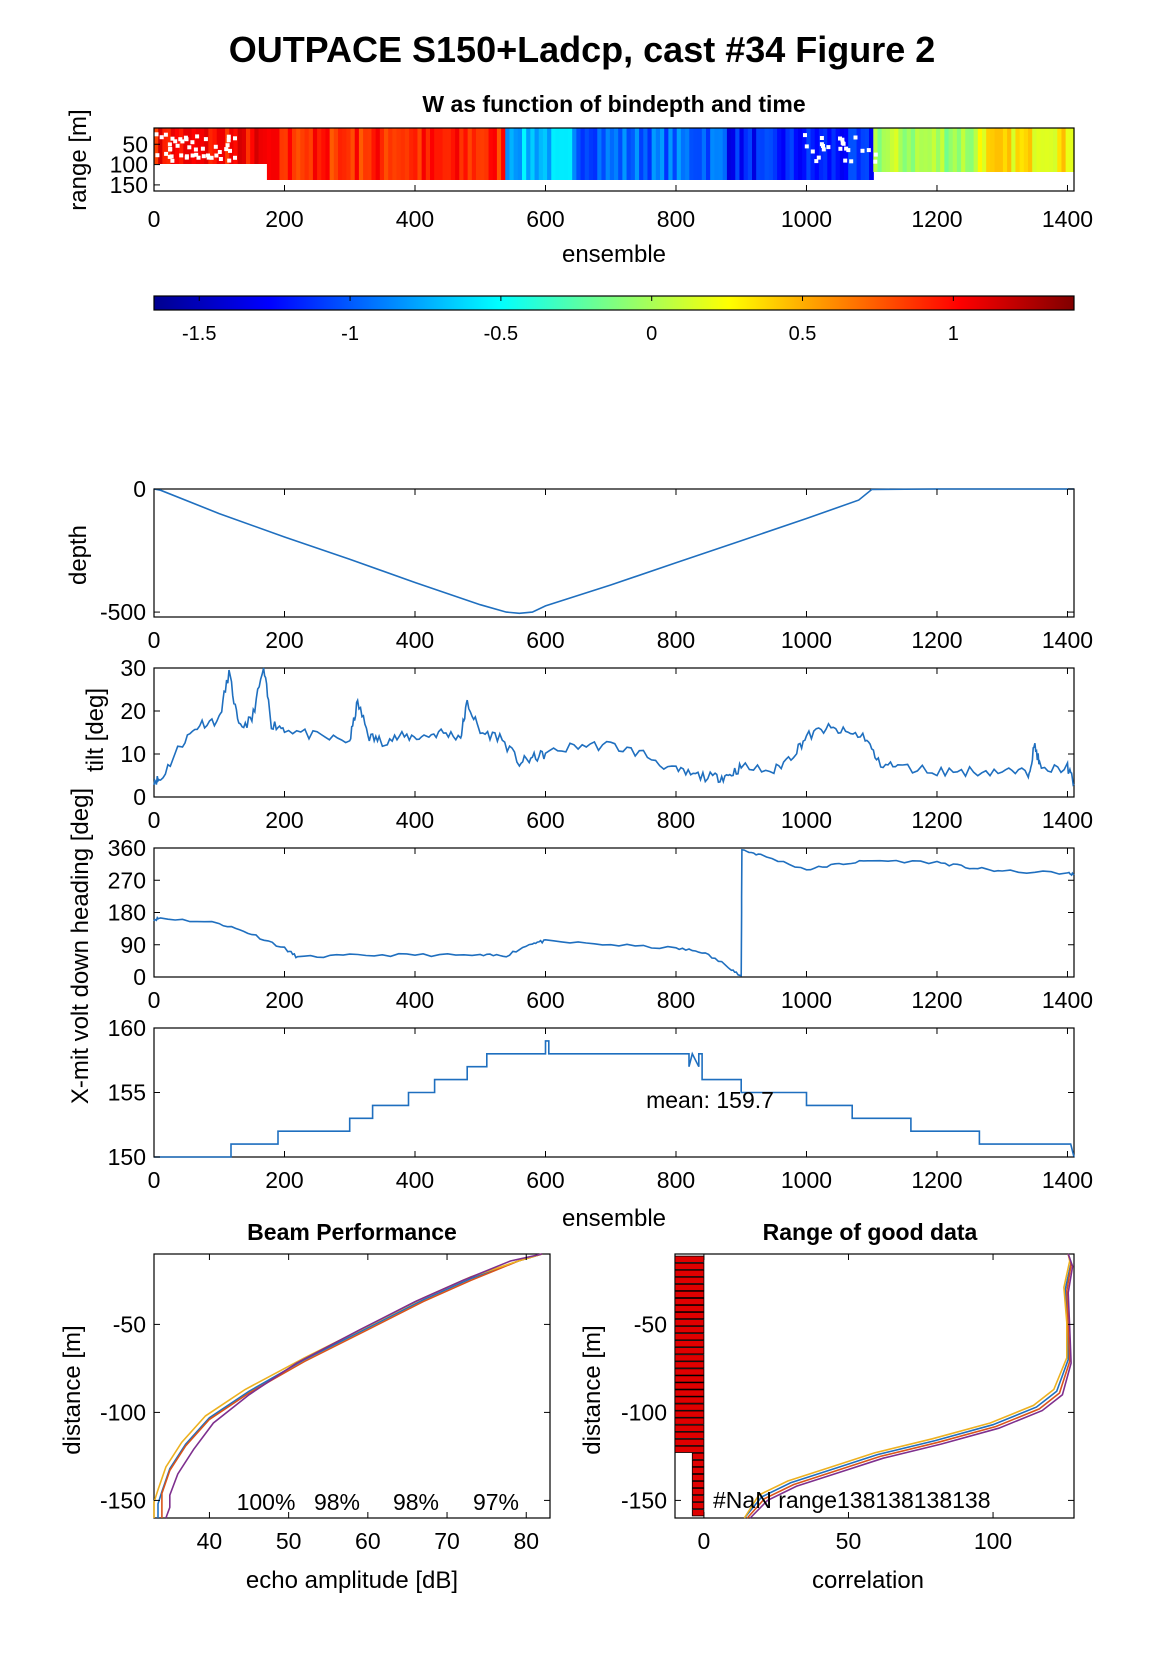 The width and height of the screenshot is (1165, 1679). What do you see at coordinates (354, 1386) in the screenshot?
I see `beam-series-line` at bounding box center [354, 1386].